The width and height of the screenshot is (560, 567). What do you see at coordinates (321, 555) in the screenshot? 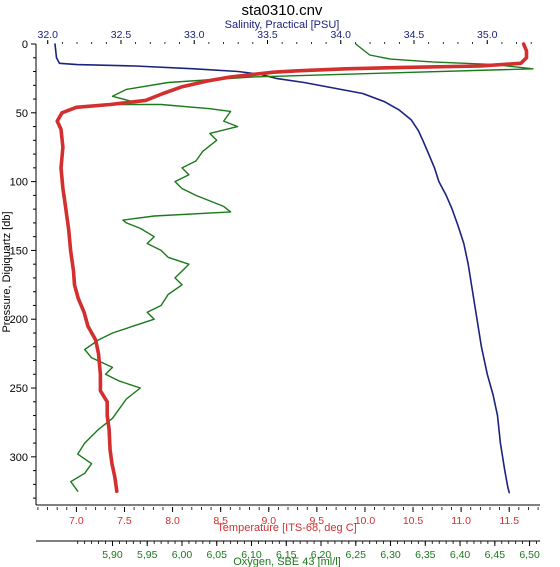
I see `oxygen-tick-label: 6,20` at bounding box center [321, 555].